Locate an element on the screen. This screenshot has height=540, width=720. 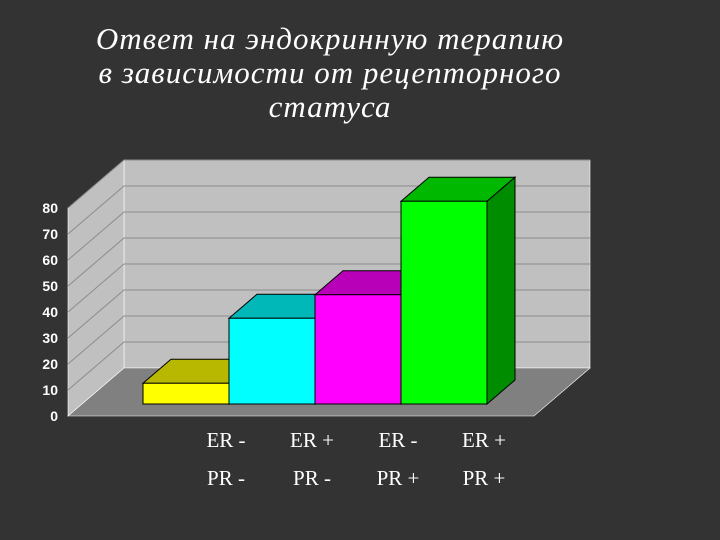
gridline is located at coordinates (328, 184).